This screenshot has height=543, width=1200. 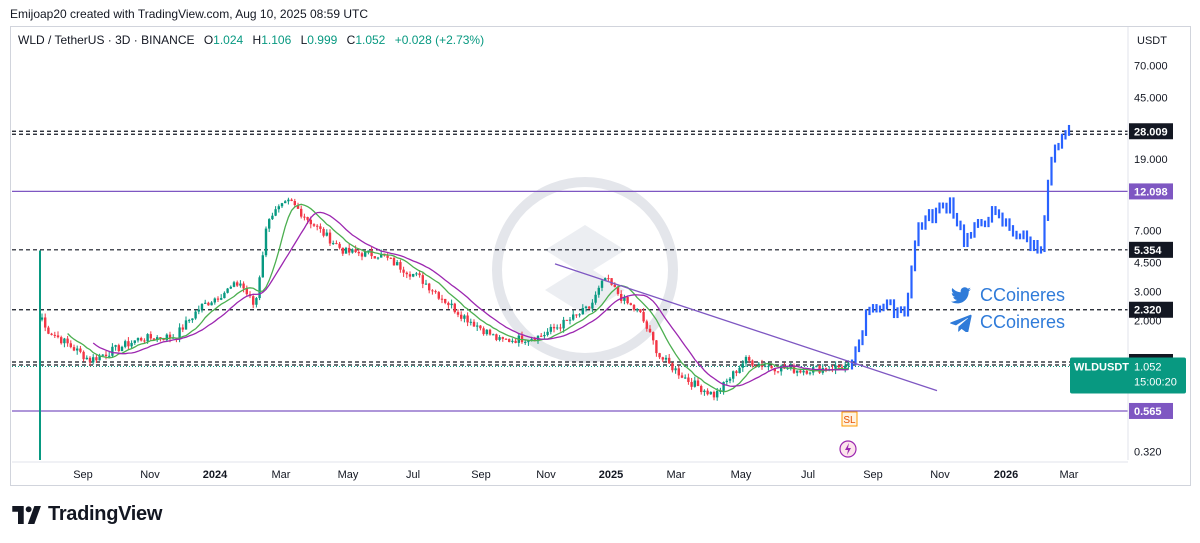 I want to click on y-tick-label: 3.000, so click(x=1148, y=292).